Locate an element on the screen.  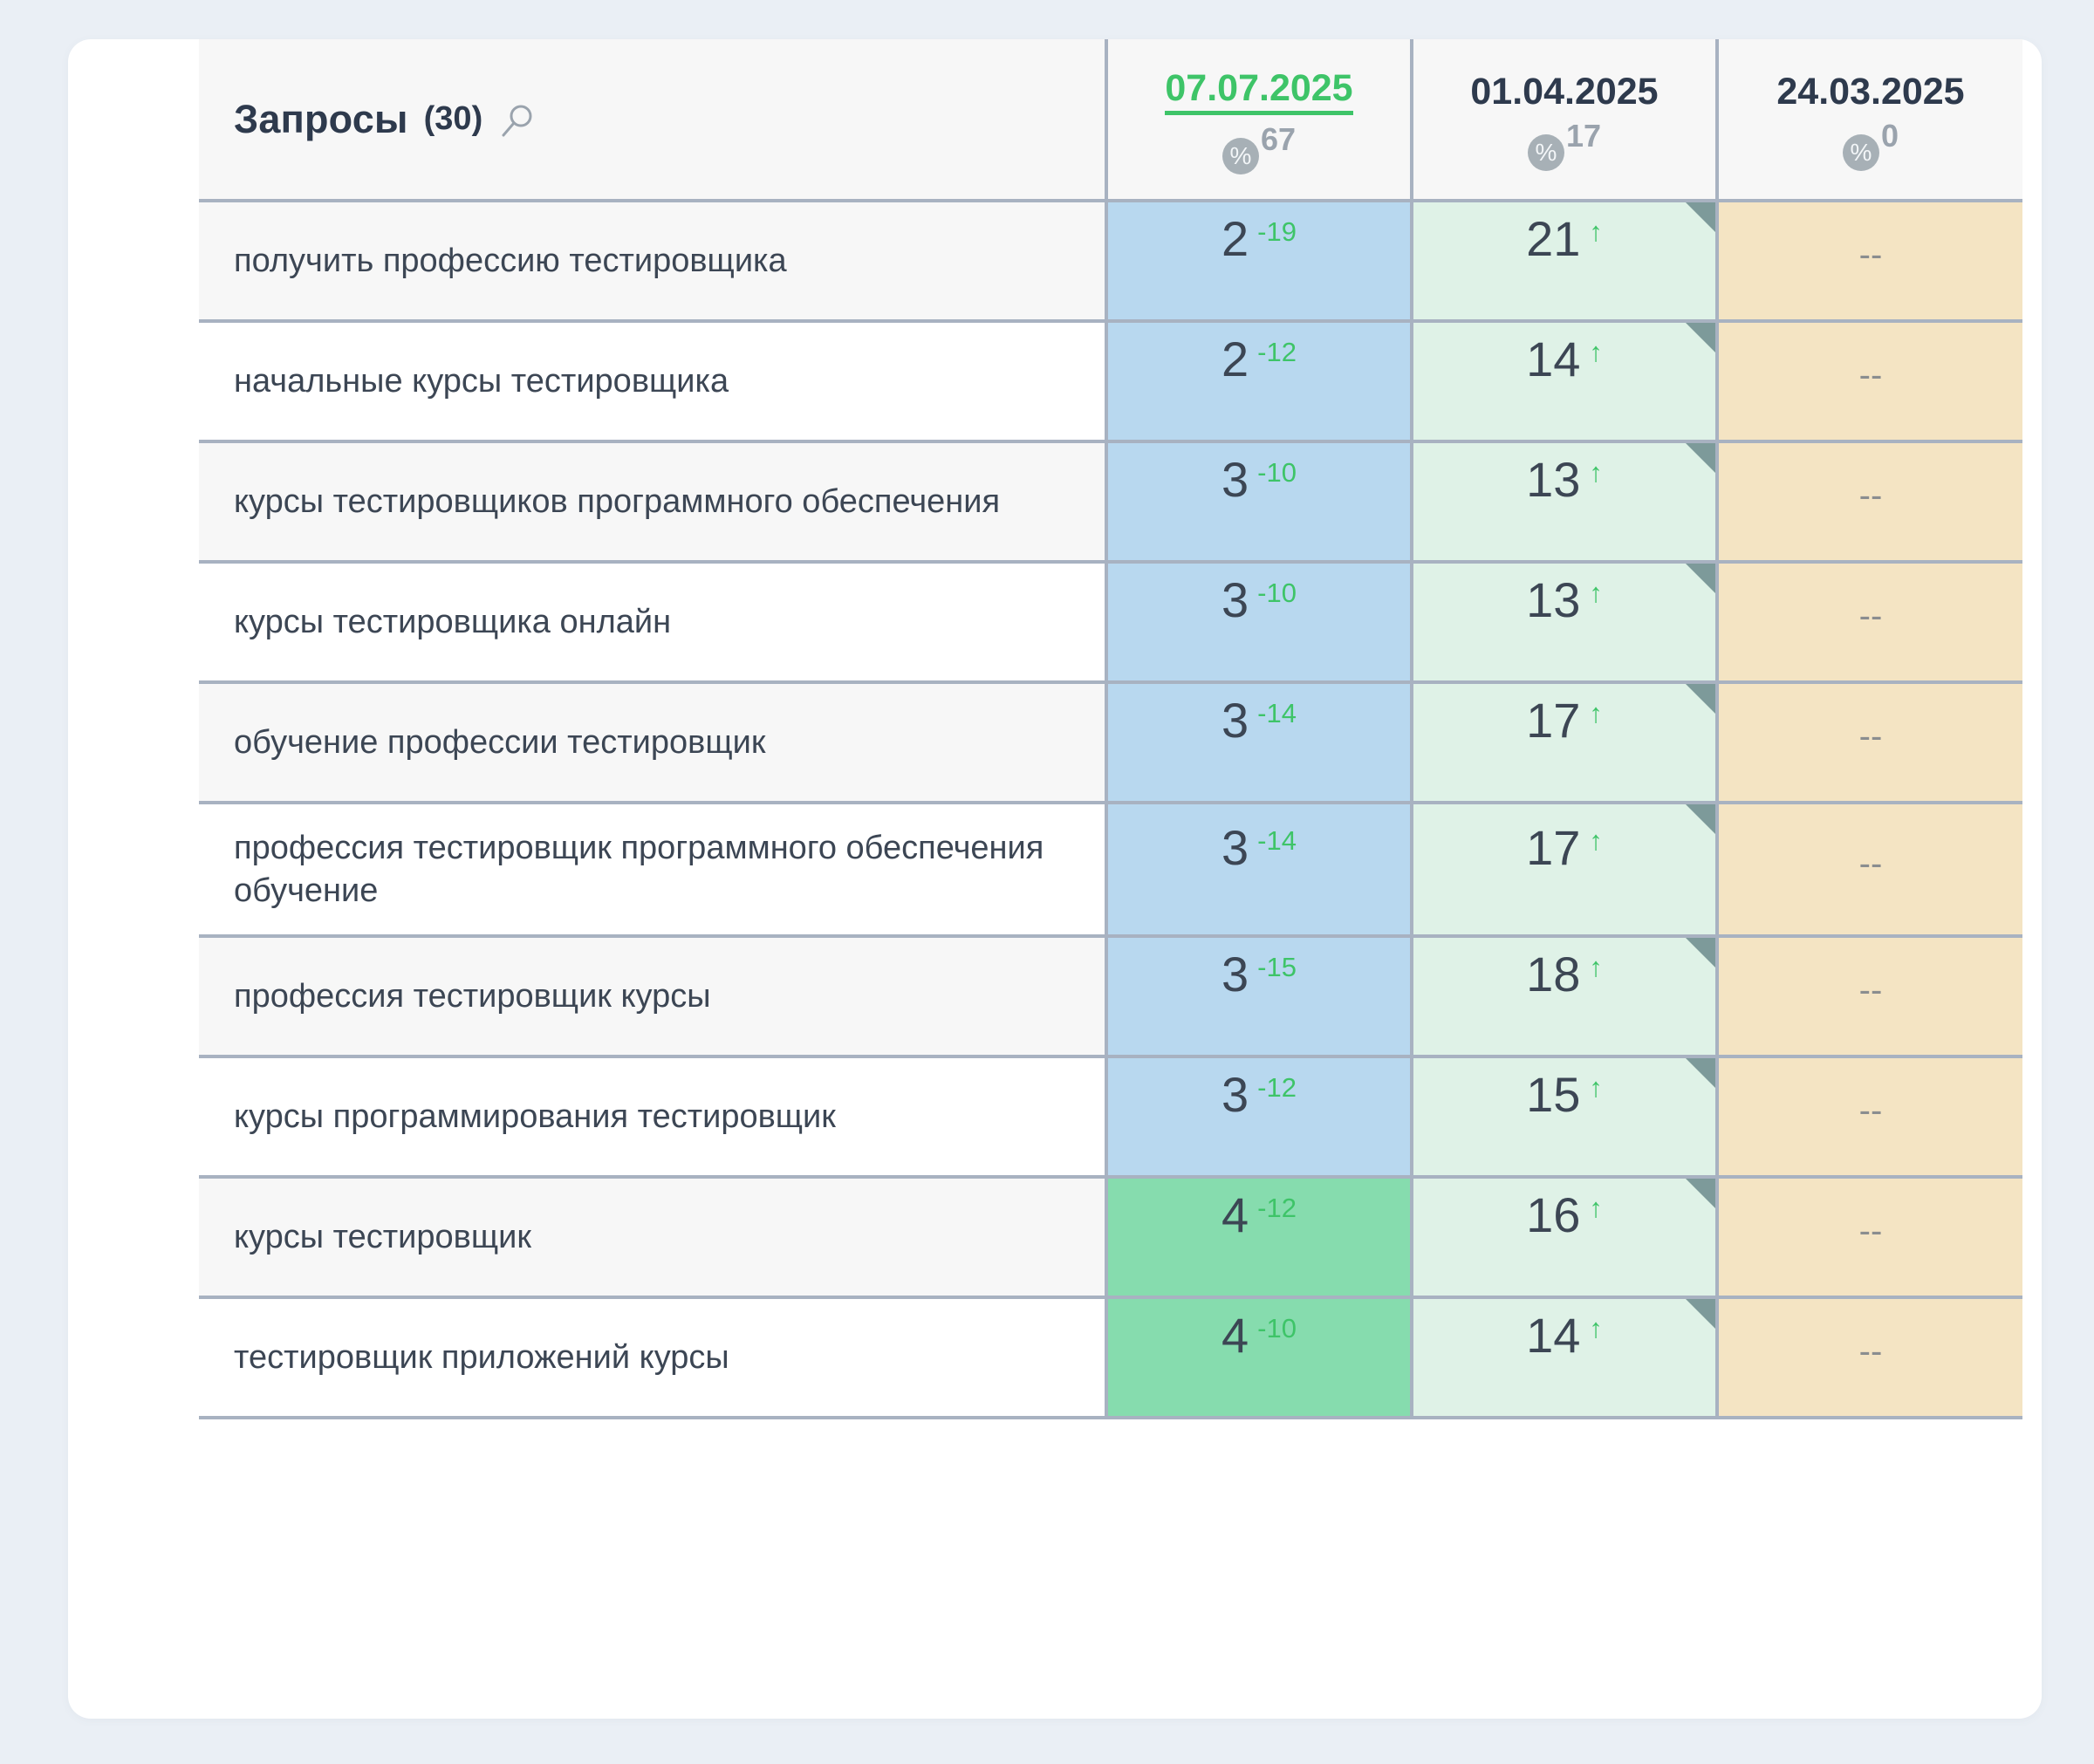
date-column-header-2: 24.03.2025 % 0 is located at coordinates (1868, 120).